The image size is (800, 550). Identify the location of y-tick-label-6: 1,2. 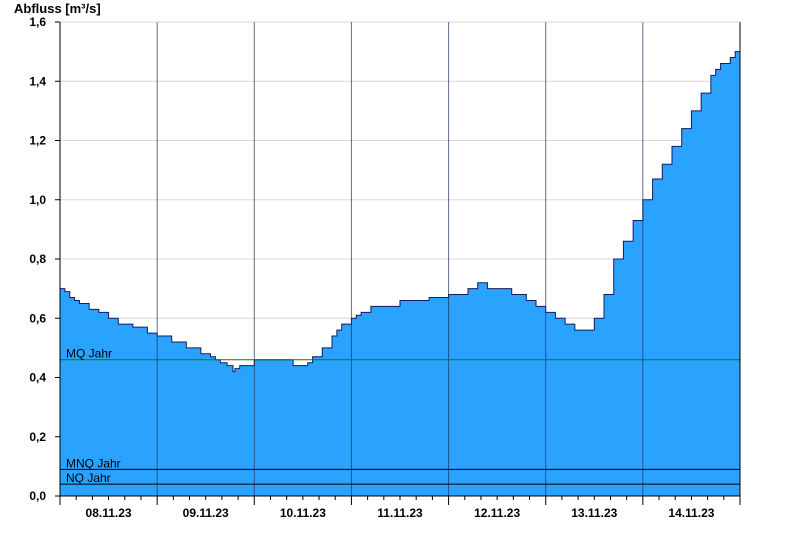
(37, 141).